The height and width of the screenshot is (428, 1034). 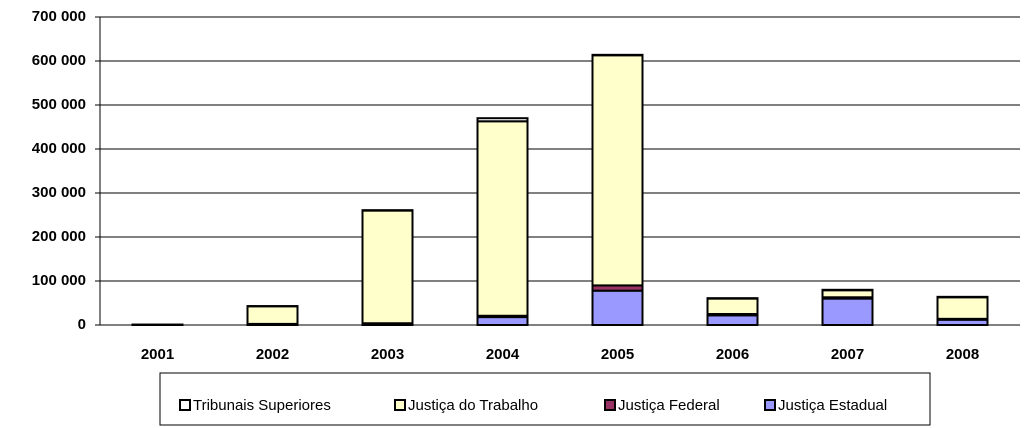 What do you see at coordinates (669, 405) in the screenshot?
I see `legend-label: Justiça Federal` at bounding box center [669, 405].